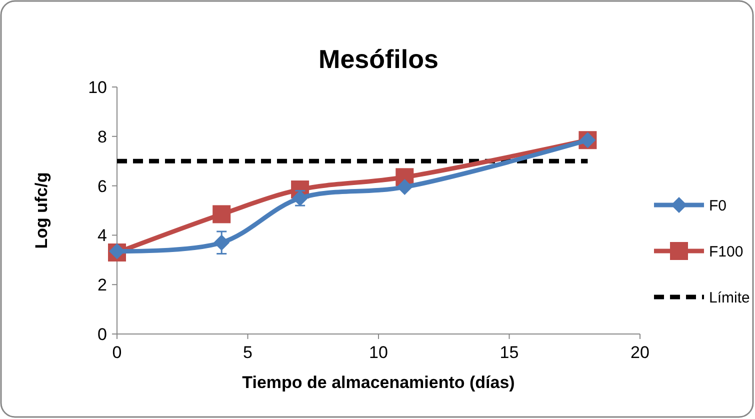 This screenshot has width=755, height=419. I want to click on y-tick-label: 6, so click(102, 186).